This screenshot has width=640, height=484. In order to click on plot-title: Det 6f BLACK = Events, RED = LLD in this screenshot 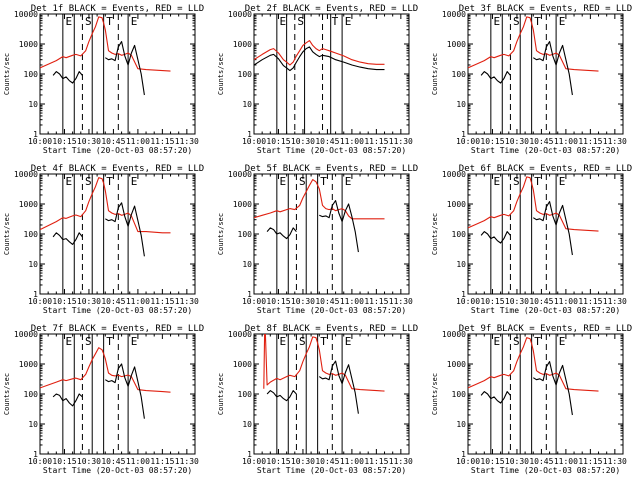, I will do `click(545, 169)`.